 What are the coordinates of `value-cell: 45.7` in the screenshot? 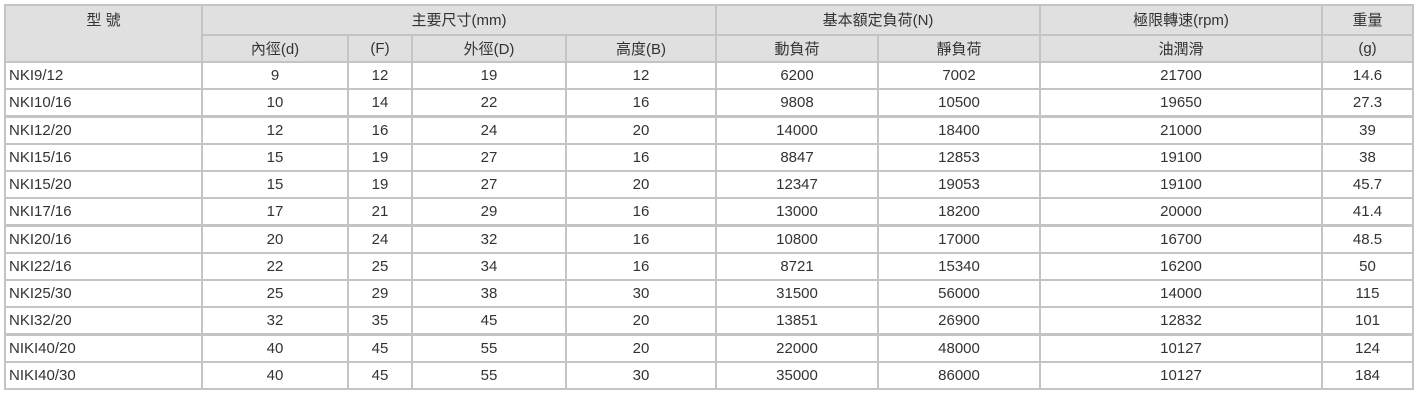 It's located at (1367, 184).